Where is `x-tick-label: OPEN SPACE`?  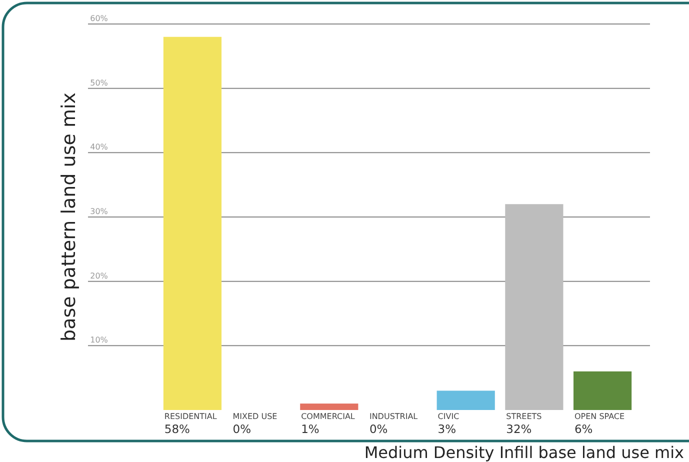
x-tick-label: OPEN SPACE is located at coordinates (599, 416).